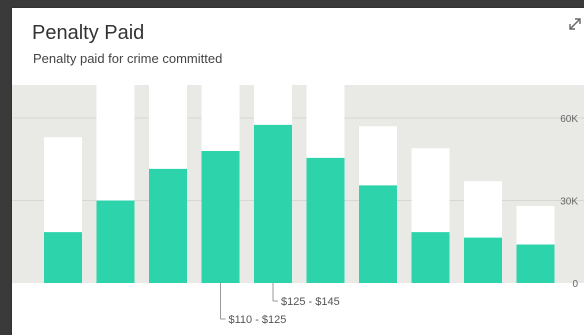  I want to click on chart-subtitle: Penalty paid for crime committed, so click(128, 58).